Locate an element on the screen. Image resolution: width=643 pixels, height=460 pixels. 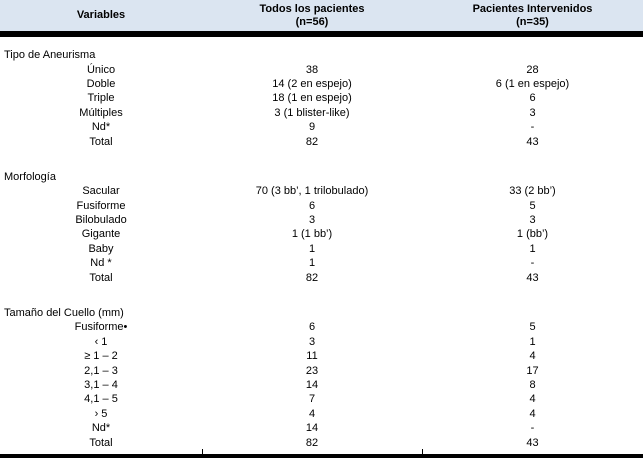
table-row: Triple 18 (1 en espejo) 6 is located at coordinates (321, 98).